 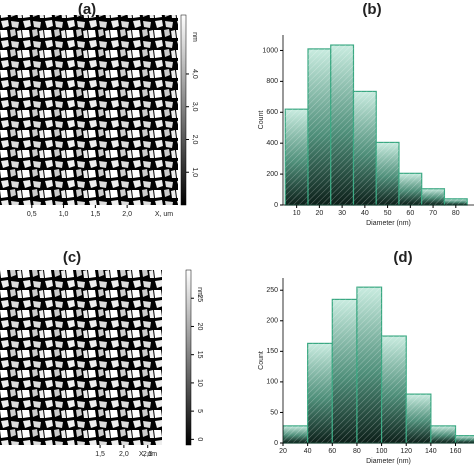 What do you see at coordinates (81, 357) in the screenshot?
I see `afm-image` at bounding box center [81, 357].